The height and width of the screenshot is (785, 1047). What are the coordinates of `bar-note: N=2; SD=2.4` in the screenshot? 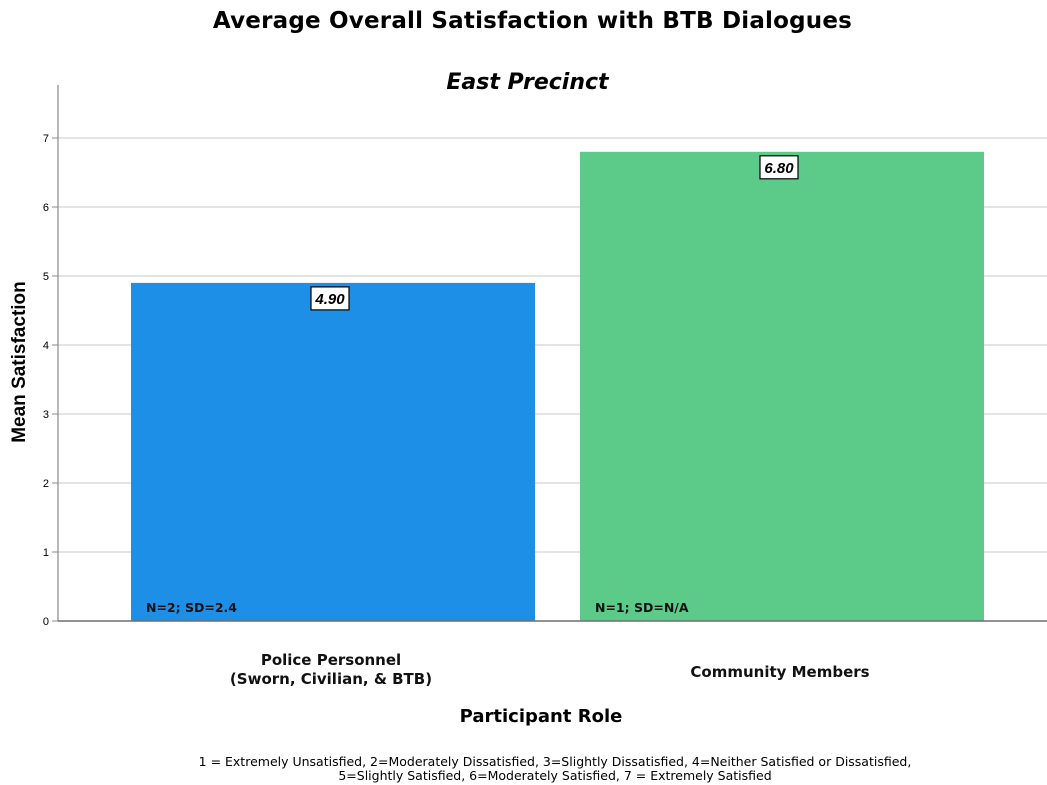 It's located at (191, 607).